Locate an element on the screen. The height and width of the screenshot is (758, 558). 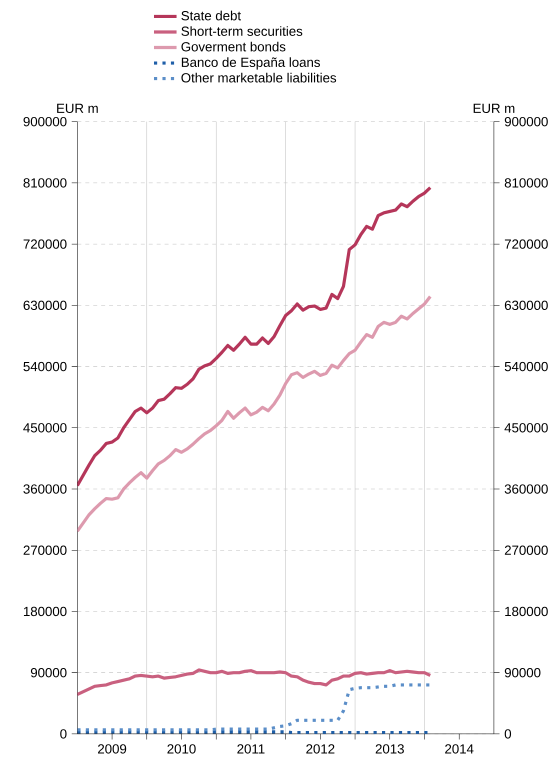
y-tick-label: 90000 is located at coordinates (48, 673).